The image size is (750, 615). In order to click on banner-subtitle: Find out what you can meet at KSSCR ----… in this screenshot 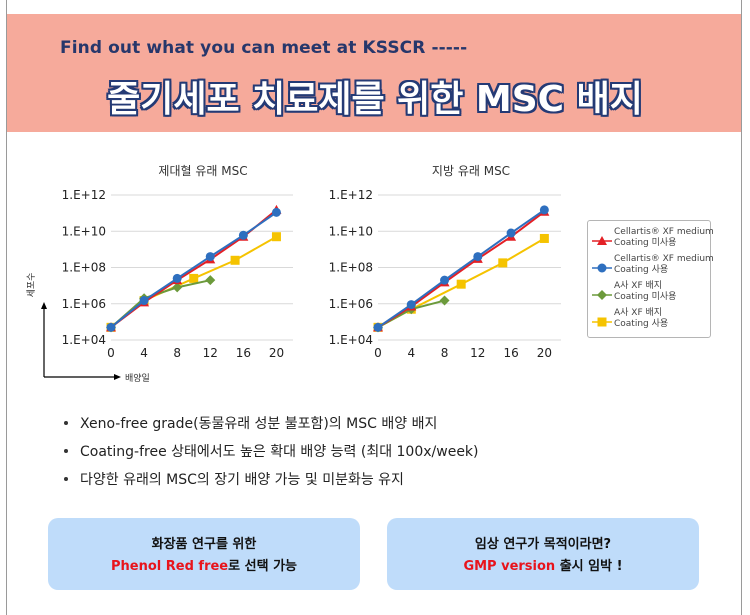, I will do `click(264, 48)`.